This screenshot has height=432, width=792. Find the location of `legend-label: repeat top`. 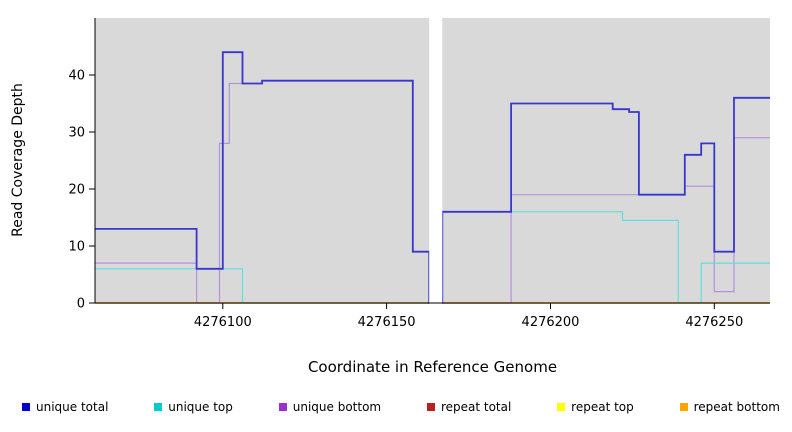

legend-label: repeat top is located at coordinates (602, 407).